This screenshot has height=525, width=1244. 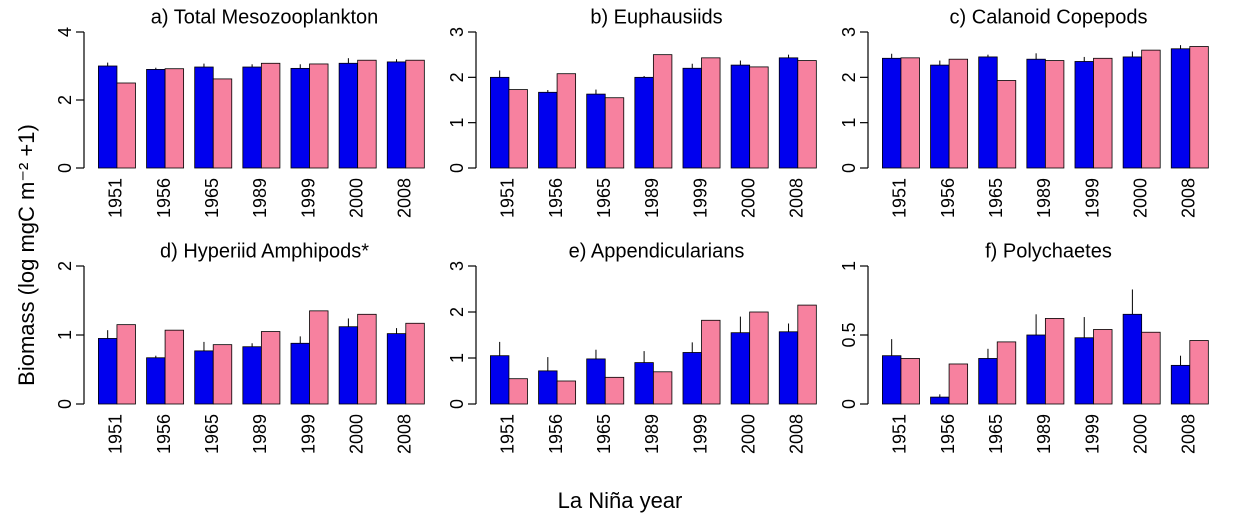 What do you see at coordinates (264, 251) in the screenshot?
I see `panel-title: d) Hyperiid Amphipods*` at bounding box center [264, 251].